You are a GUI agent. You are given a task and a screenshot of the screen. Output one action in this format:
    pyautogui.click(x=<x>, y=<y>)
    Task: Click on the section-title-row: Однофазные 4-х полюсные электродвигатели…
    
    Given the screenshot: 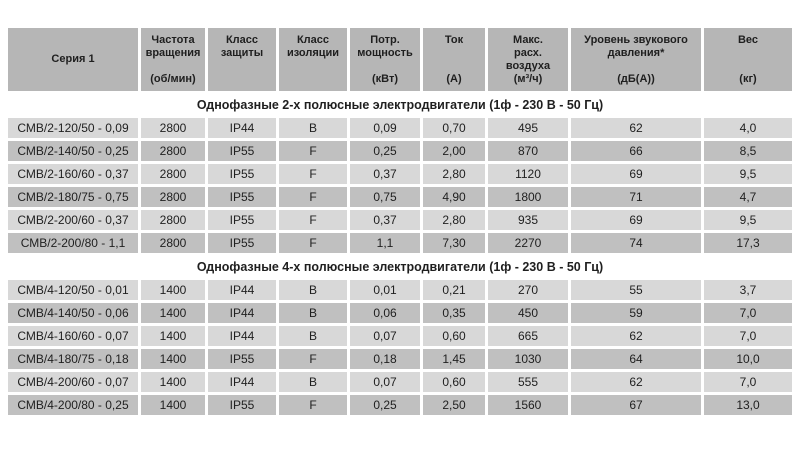 What is the action you would take?
    pyautogui.click(x=400, y=266)
    